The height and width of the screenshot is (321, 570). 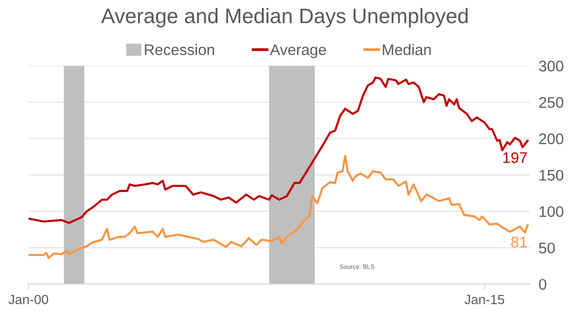 I want to click on y-tick-label: 0, so click(x=542, y=284).